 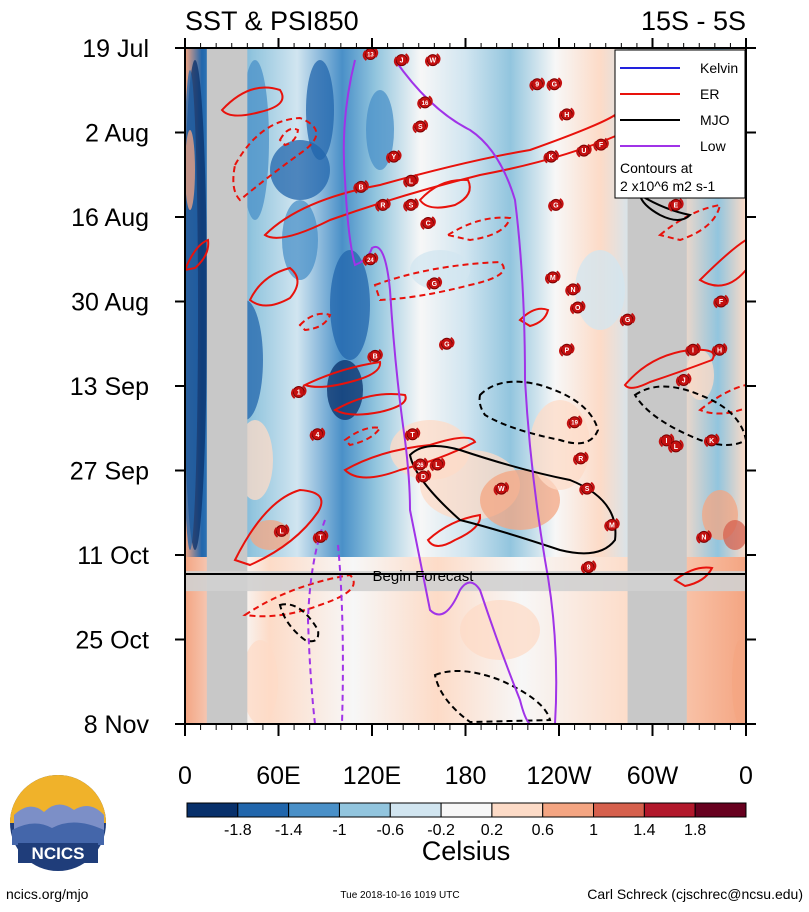 I want to click on storm-marker-label: P, so click(x=566, y=350).